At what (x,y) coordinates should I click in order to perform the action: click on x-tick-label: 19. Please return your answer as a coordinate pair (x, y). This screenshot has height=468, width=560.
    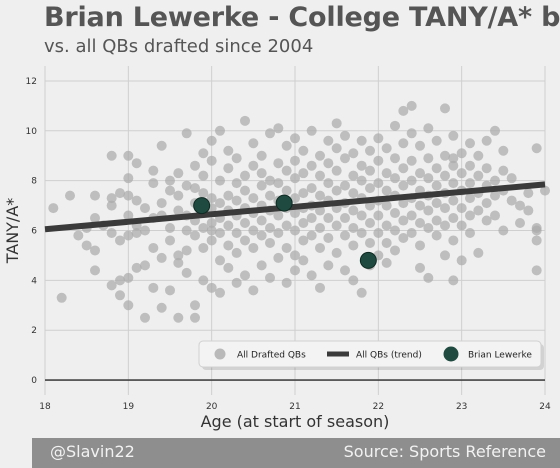
    Looking at the image, I should click on (129, 407).